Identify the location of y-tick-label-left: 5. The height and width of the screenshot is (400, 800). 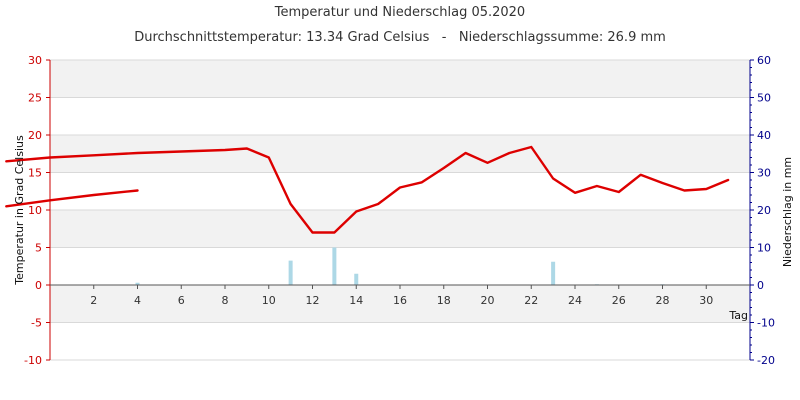
(38, 248).